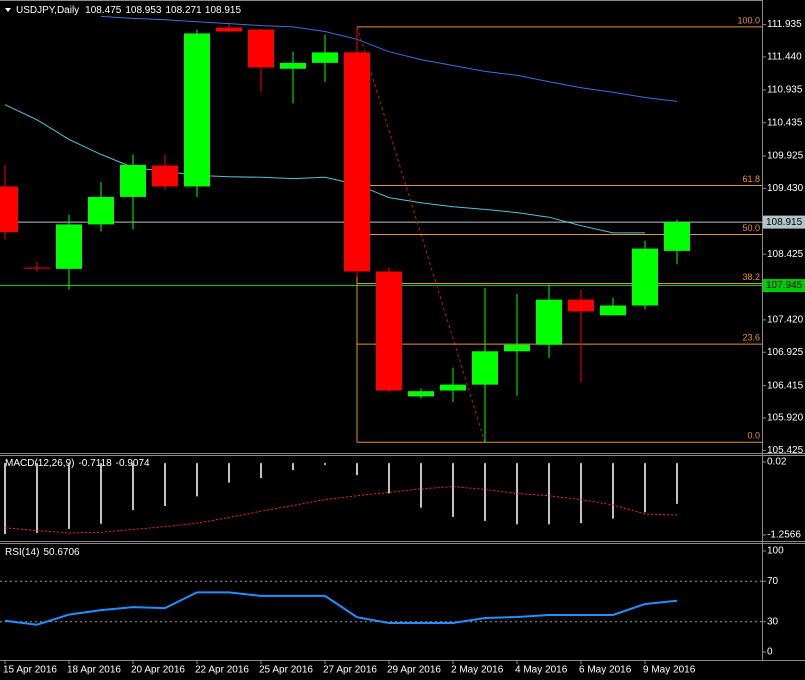 This screenshot has height=680, width=805. I want to click on fib-level-label: 61.8, so click(751, 179).